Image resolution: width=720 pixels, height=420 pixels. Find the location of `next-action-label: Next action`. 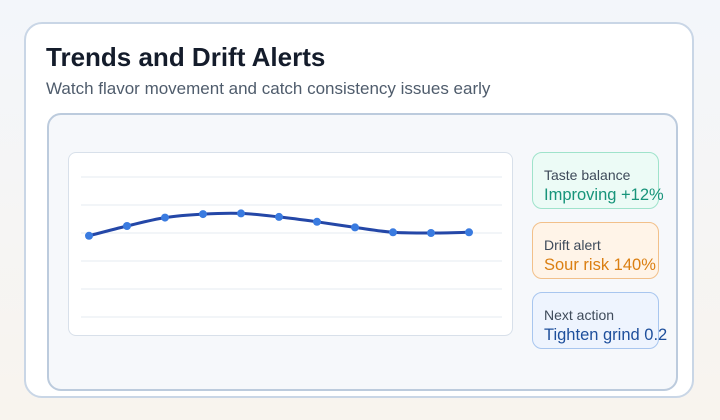

next-action-label: Next action is located at coordinates (579, 315).